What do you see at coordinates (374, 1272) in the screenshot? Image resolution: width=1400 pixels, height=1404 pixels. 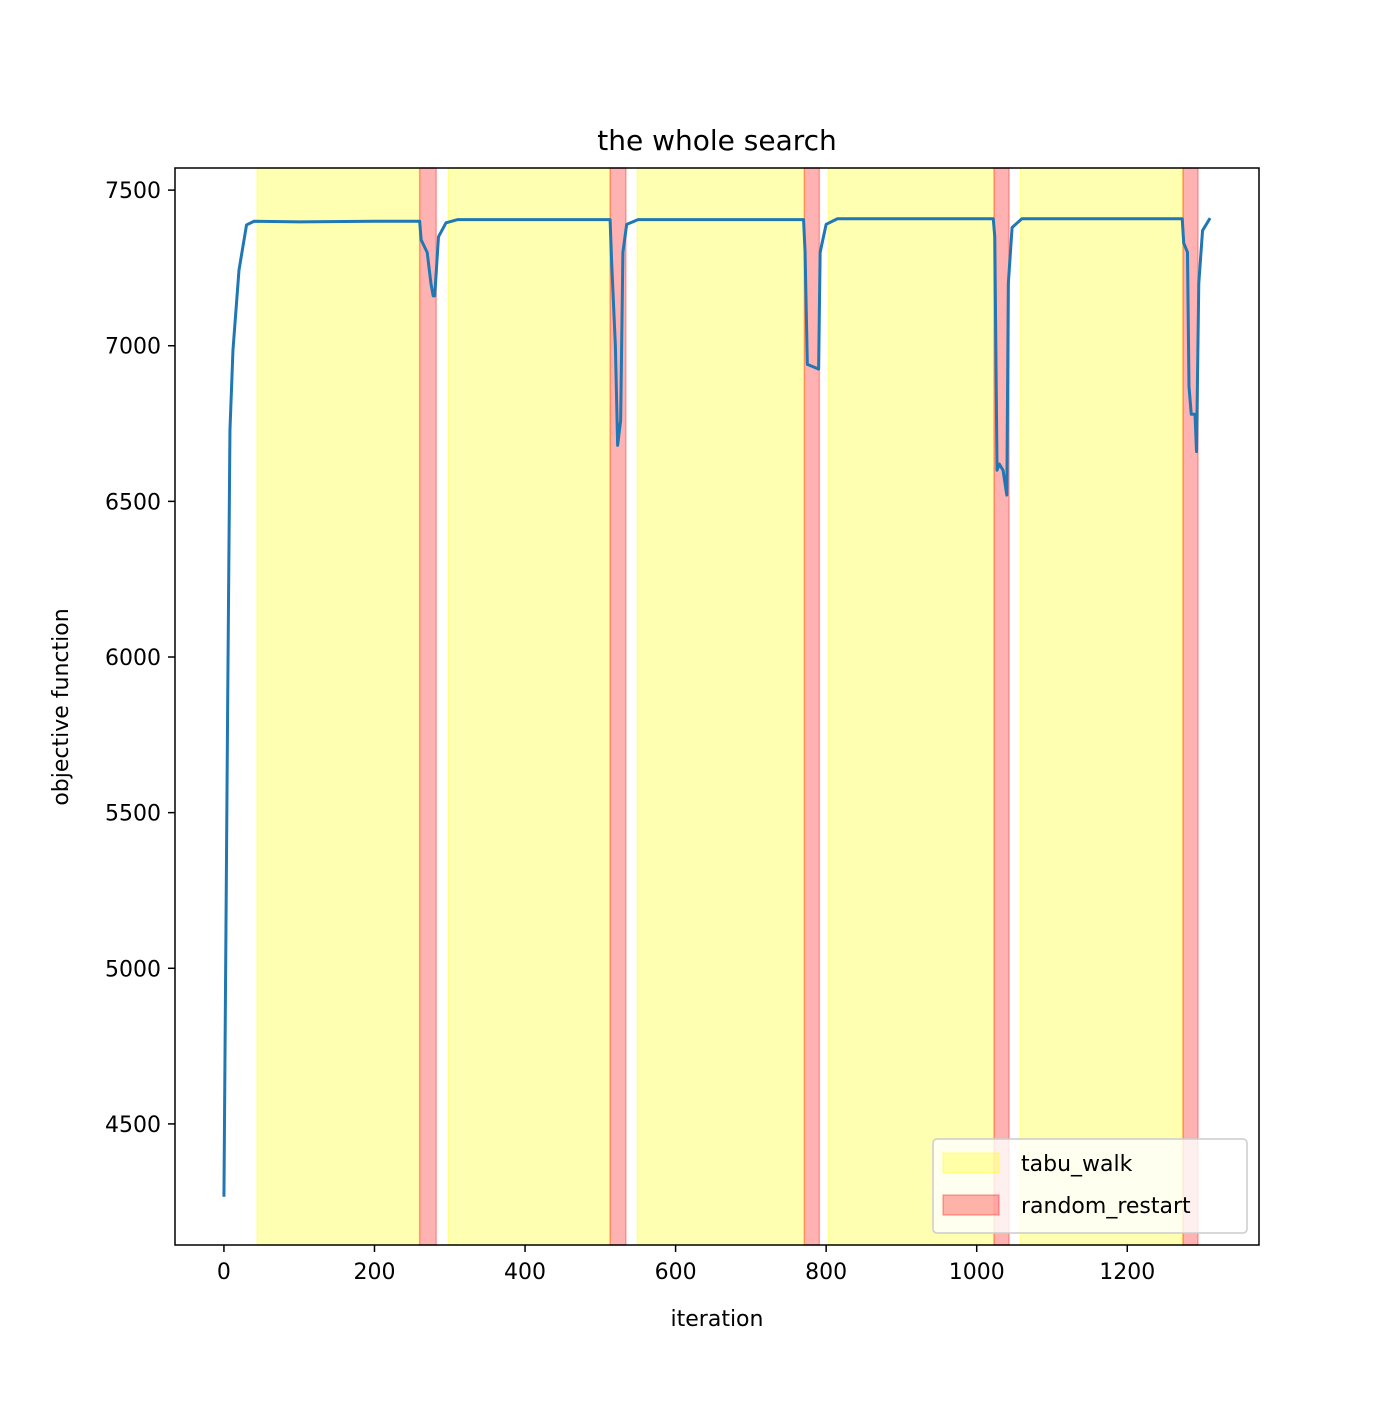 I see `x-tick-label: 200` at bounding box center [374, 1272].